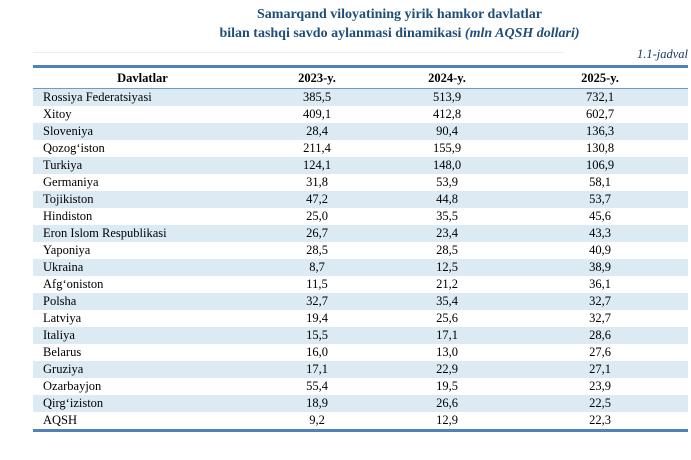 The height and width of the screenshot is (460, 691). I want to click on country-cell: Xitoy, so click(57, 114).